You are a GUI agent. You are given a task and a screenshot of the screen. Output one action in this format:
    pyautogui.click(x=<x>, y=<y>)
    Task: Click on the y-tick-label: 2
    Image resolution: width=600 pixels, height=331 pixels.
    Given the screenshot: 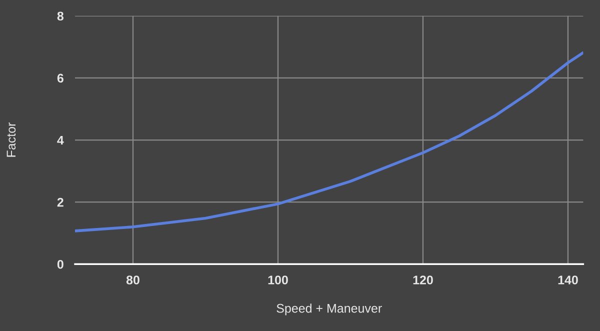 What is the action you would take?
    pyautogui.click(x=60, y=202)
    